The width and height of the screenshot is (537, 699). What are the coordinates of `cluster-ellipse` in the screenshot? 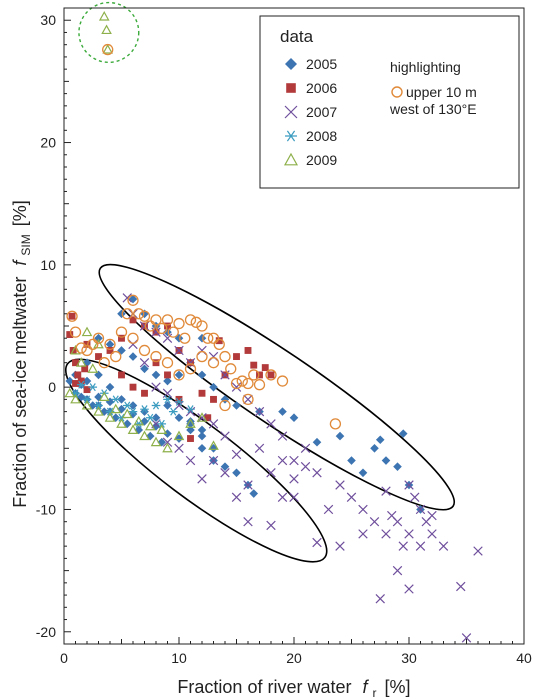 It's located at (196, 460).